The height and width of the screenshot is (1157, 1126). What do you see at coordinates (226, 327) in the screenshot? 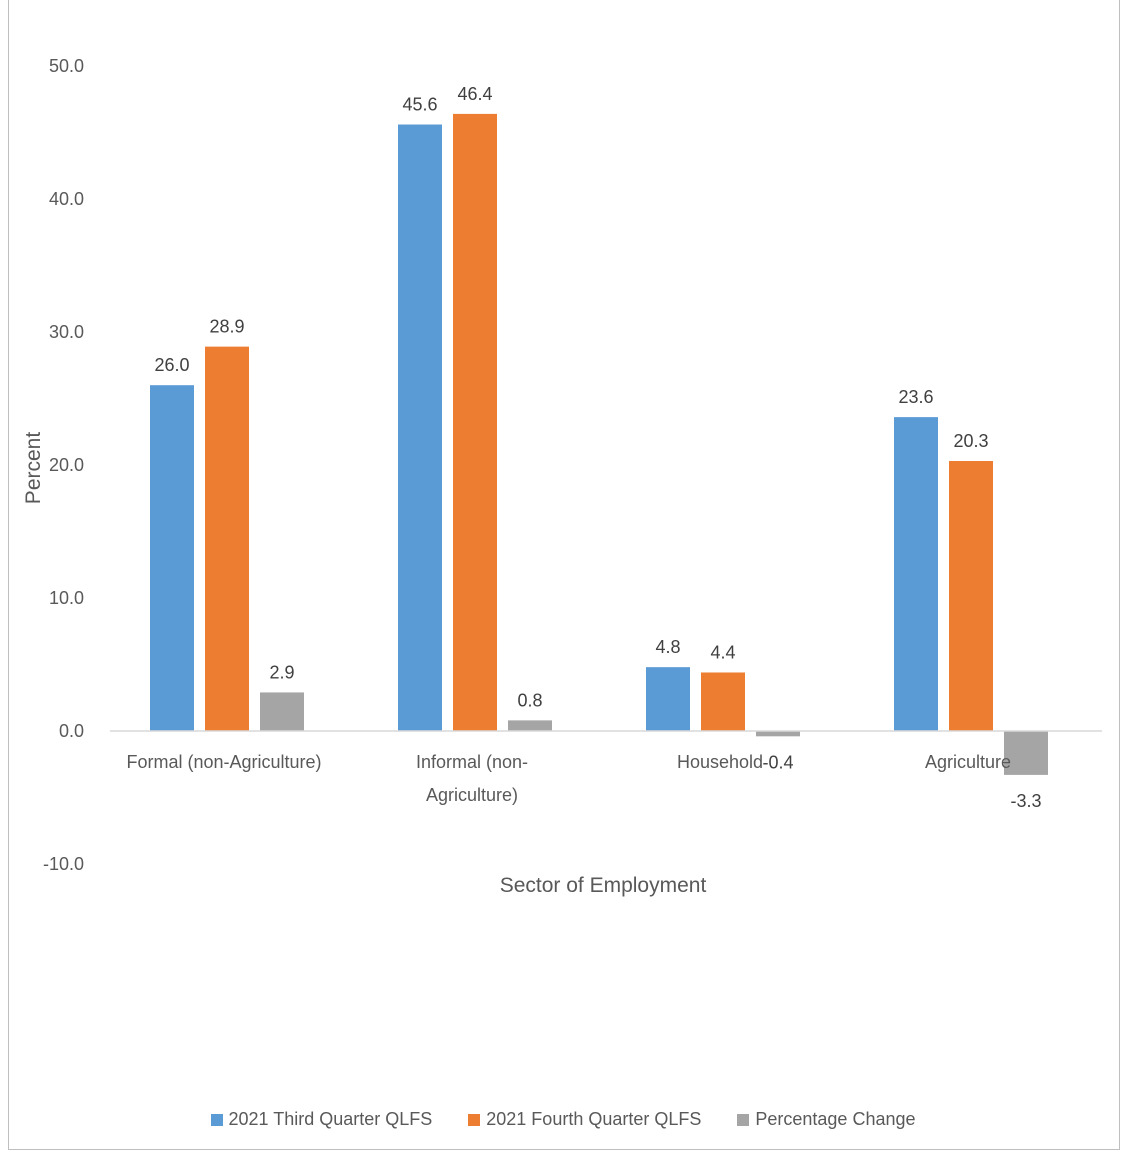
I see `data-label: 28.9` at bounding box center [226, 327].